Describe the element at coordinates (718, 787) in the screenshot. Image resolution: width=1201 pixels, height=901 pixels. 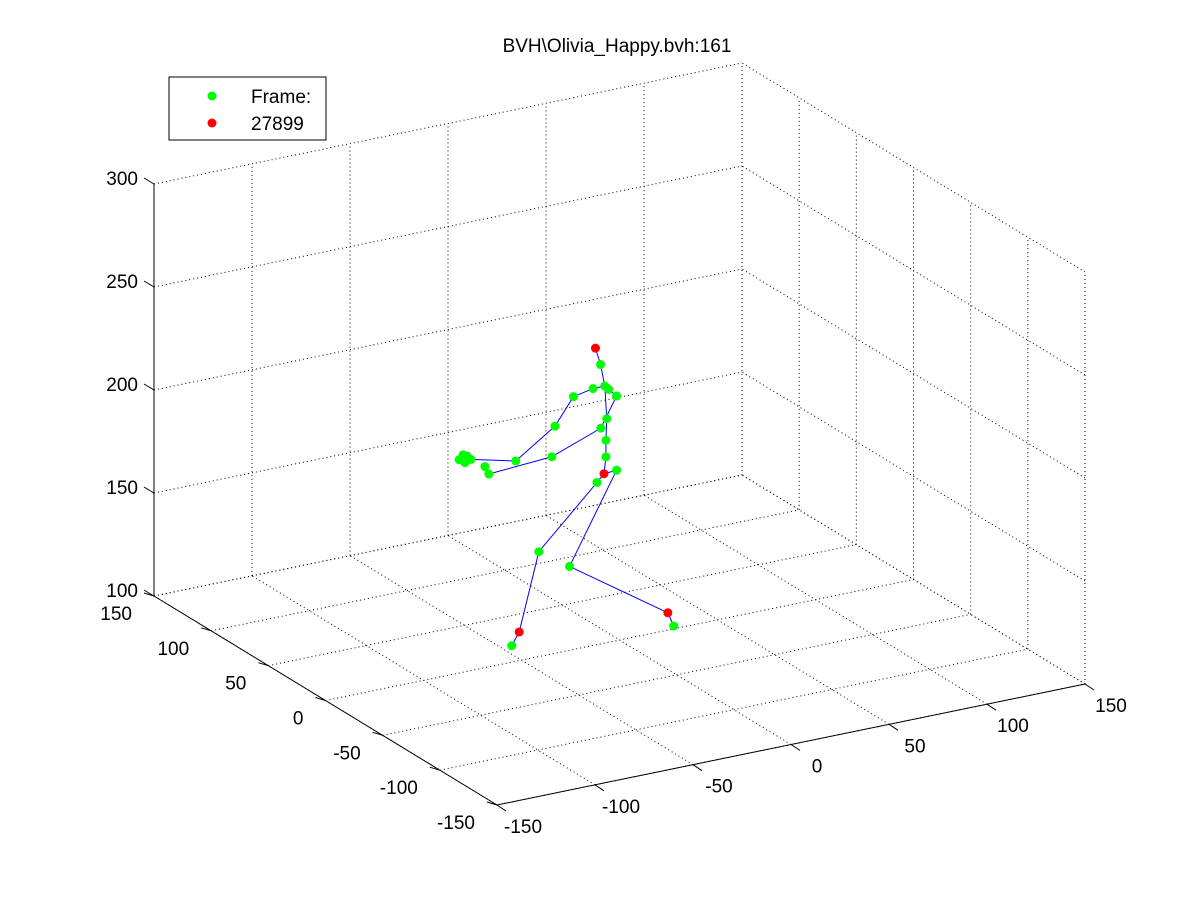
I see `x-tick-label: -50` at that location.